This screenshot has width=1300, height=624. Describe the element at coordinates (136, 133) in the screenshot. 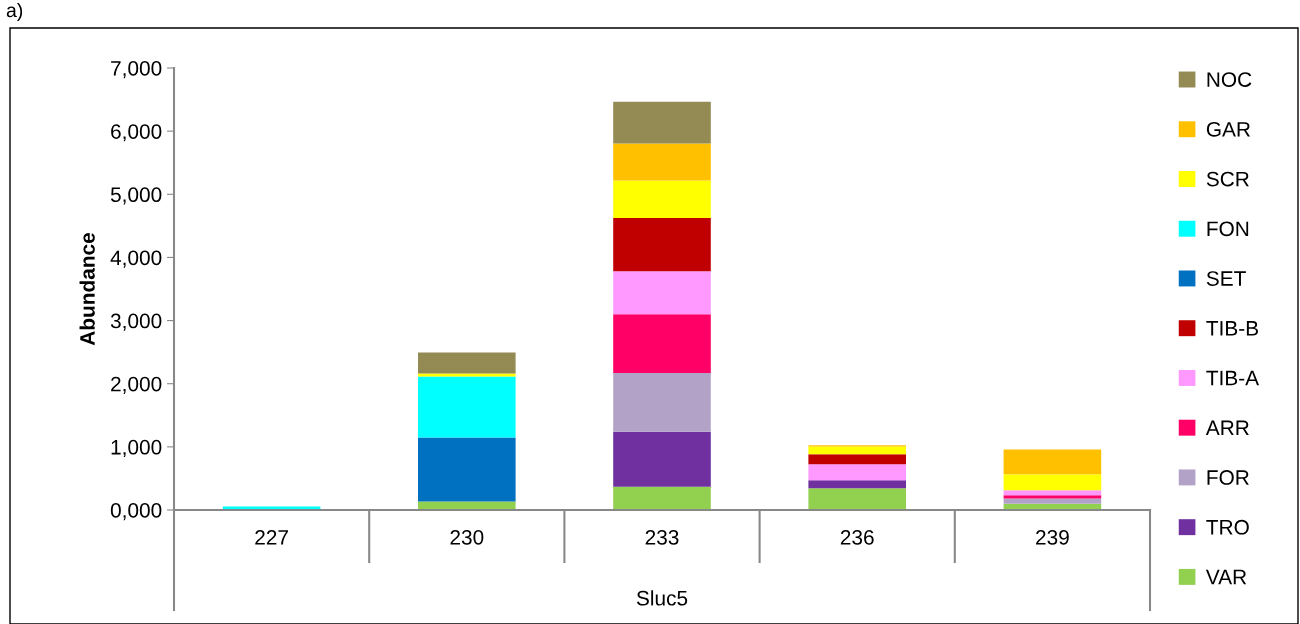

I see `y-tick-label: 6,000` at that location.